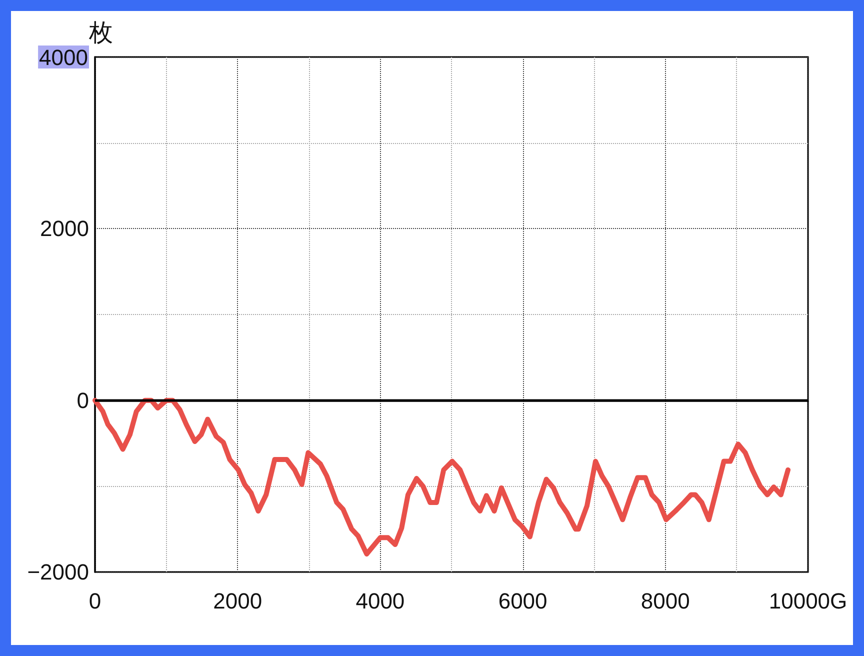 The image size is (864, 656). Describe the element at coordinates (100, 33) in the screenshot. I see `y-axis-title: 枚` at that location.